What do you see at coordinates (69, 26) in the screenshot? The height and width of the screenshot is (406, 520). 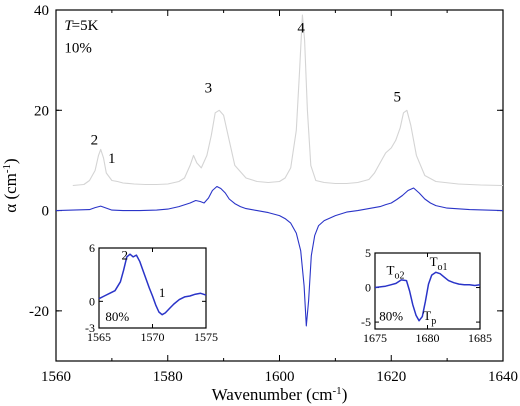 I see `annotation-label: T` at bounding box center [69, 26].